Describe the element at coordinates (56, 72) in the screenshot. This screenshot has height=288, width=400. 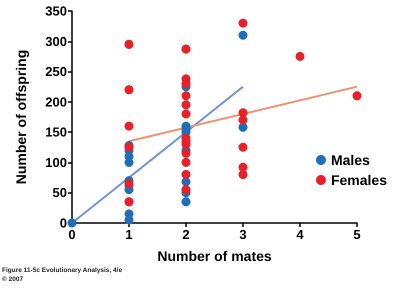
I see `y-tick-label: 250` at that location.